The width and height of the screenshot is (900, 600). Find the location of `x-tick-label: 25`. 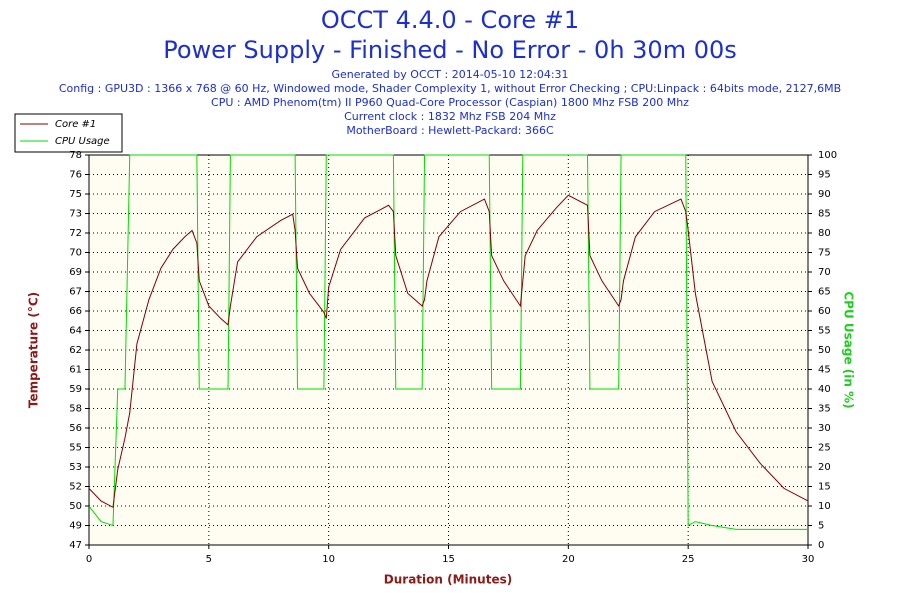

x-tick-label: 25 is located at coordinates (688, 559).